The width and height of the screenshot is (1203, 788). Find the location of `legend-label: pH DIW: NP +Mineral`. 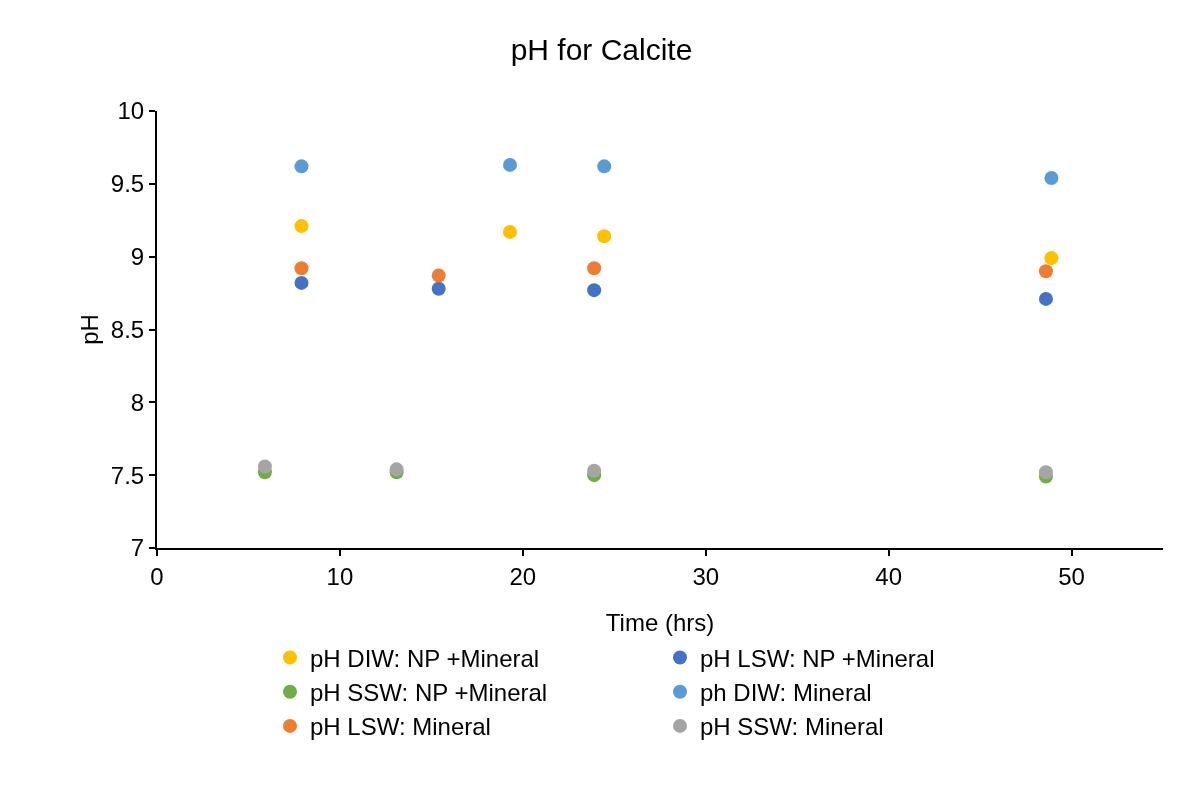

legend-label: pH DIW: NP +Mineral is located at coordinates (425, 658).